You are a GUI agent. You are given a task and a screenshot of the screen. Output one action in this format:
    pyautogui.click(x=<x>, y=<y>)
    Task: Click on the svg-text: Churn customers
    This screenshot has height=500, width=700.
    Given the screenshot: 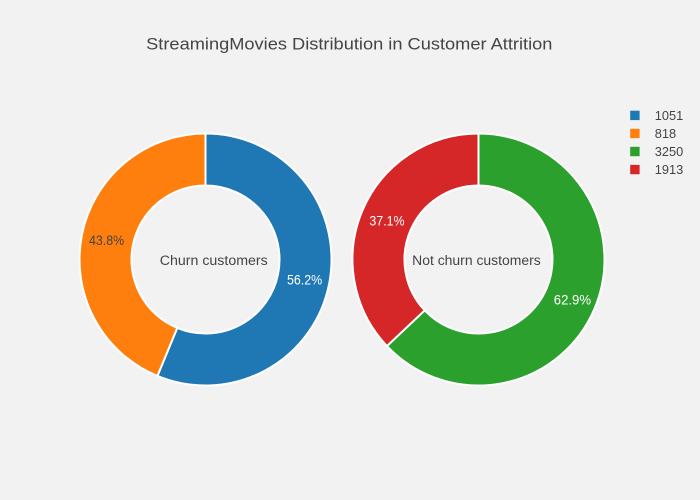 What is the action you would take?
    pyautogui.click(x=214, y=260)
    